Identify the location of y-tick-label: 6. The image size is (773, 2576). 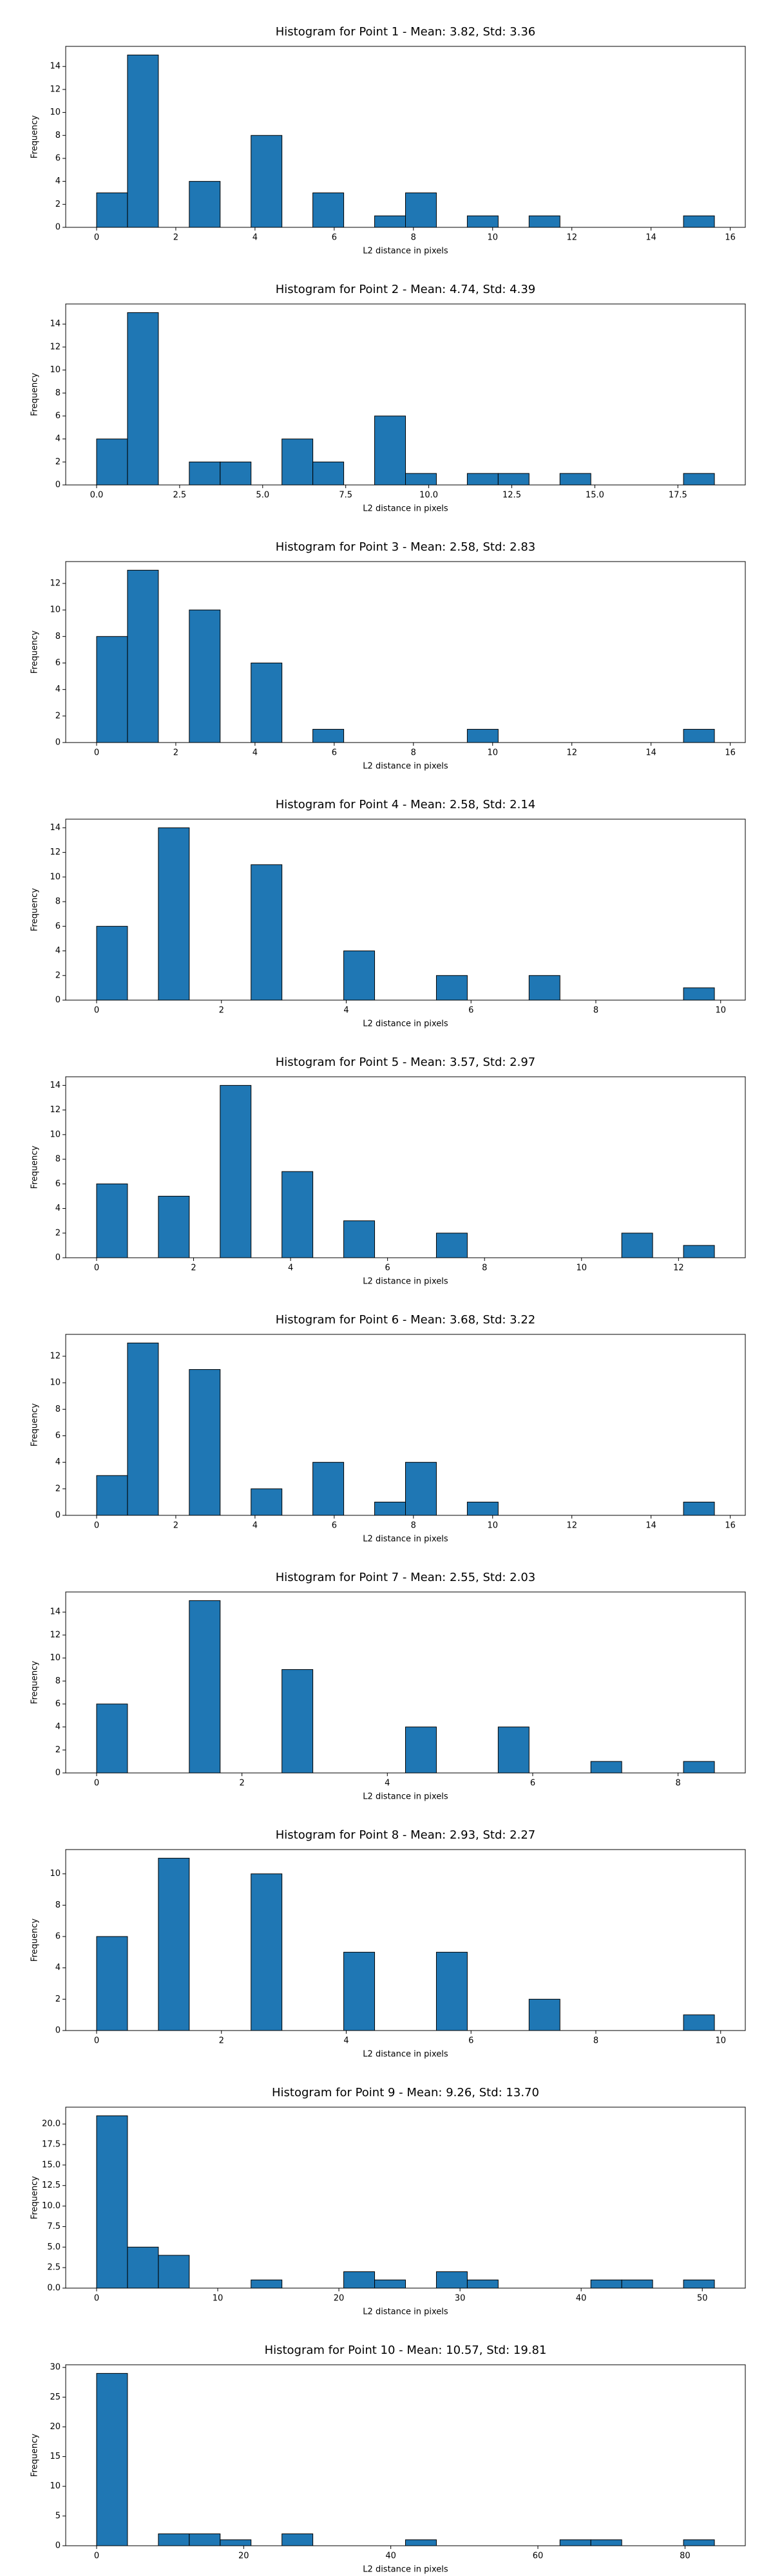
(58, 663).